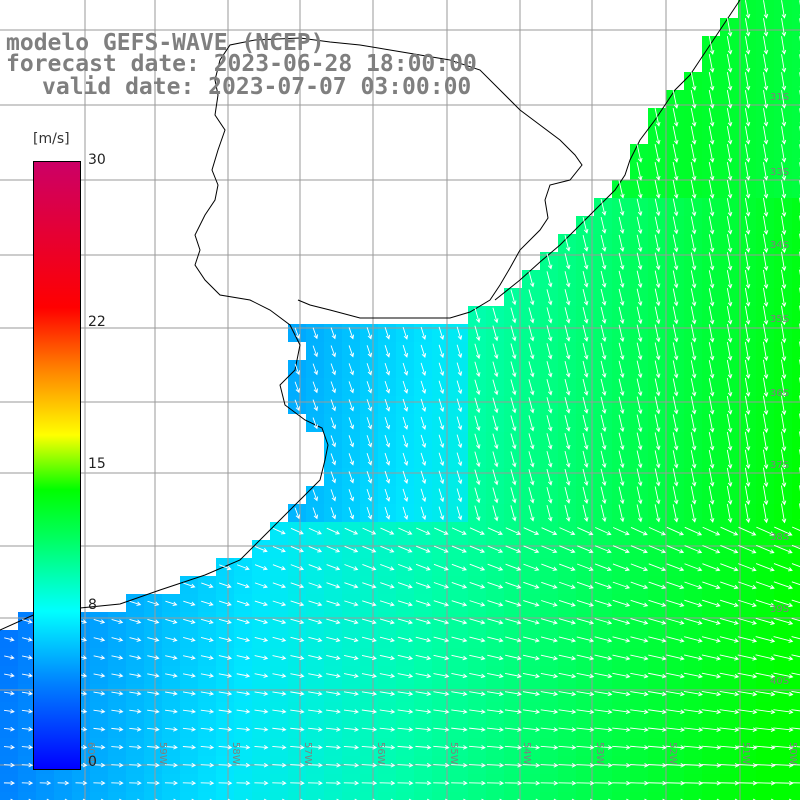 The height and width of the screenshot is (800, 800). Describe the element at coordinates (241, 64) in the screenshot. I see `forecast-date: forecast date: 2023-06-28 18:00:00` at that location.